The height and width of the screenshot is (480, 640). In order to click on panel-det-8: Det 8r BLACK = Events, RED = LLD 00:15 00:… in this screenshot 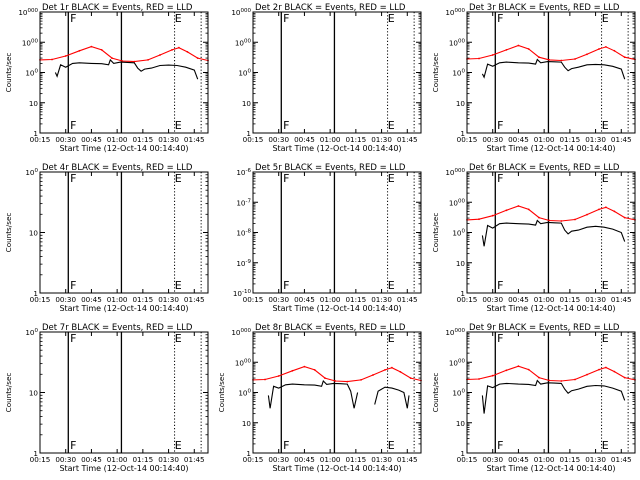, I will do `click(319, 398)`.